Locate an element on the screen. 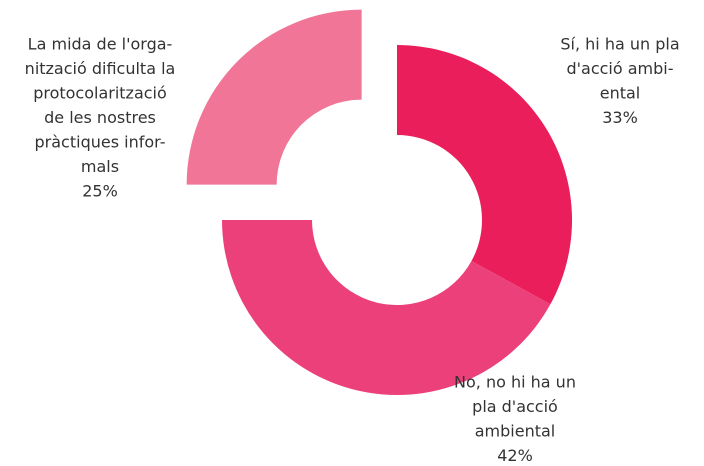 This screenshot has height=466, width=704. slice-label: d'acció ambi- is located at coordinates (619, 68).